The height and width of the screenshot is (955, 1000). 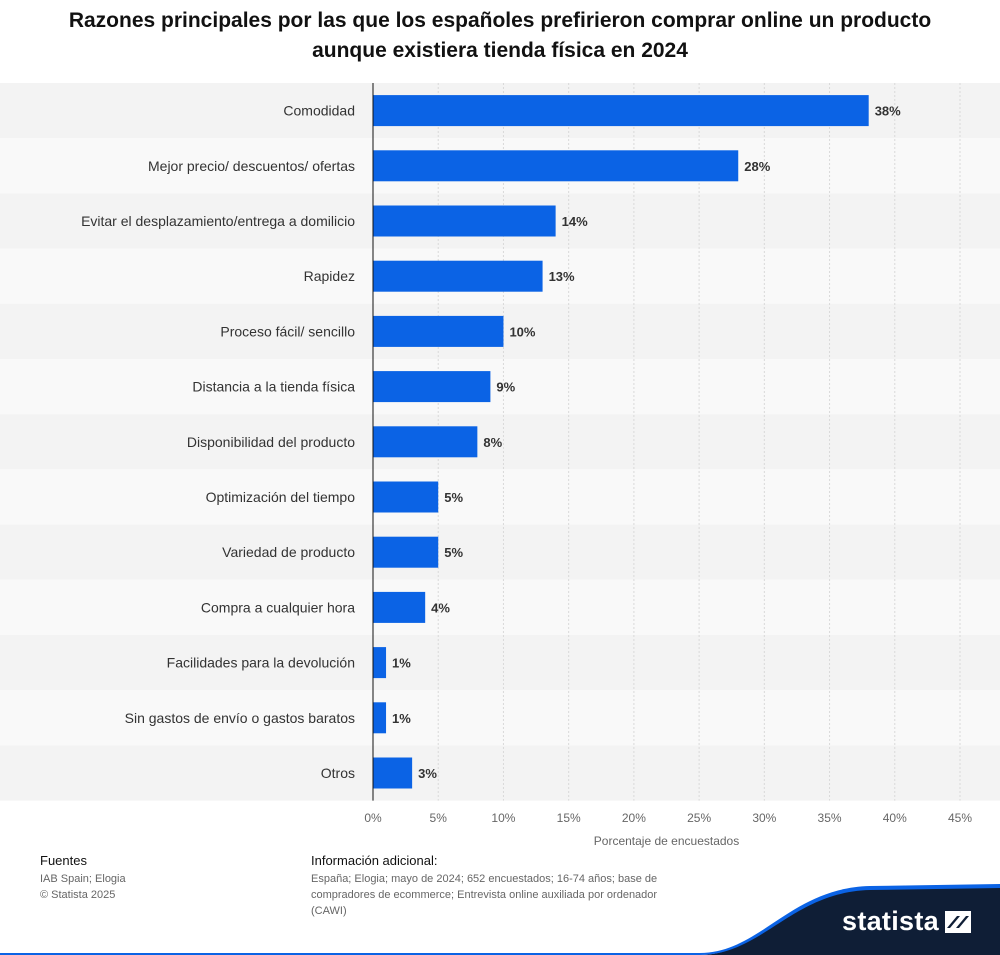 What do you see at coordinates (957, 921) in the screenshot?
I see `statista-logo-icon` at bounding box center [957, 921].